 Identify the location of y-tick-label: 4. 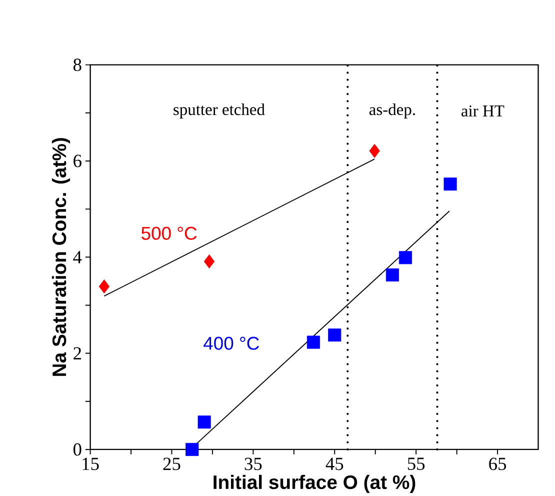
(77, 257).